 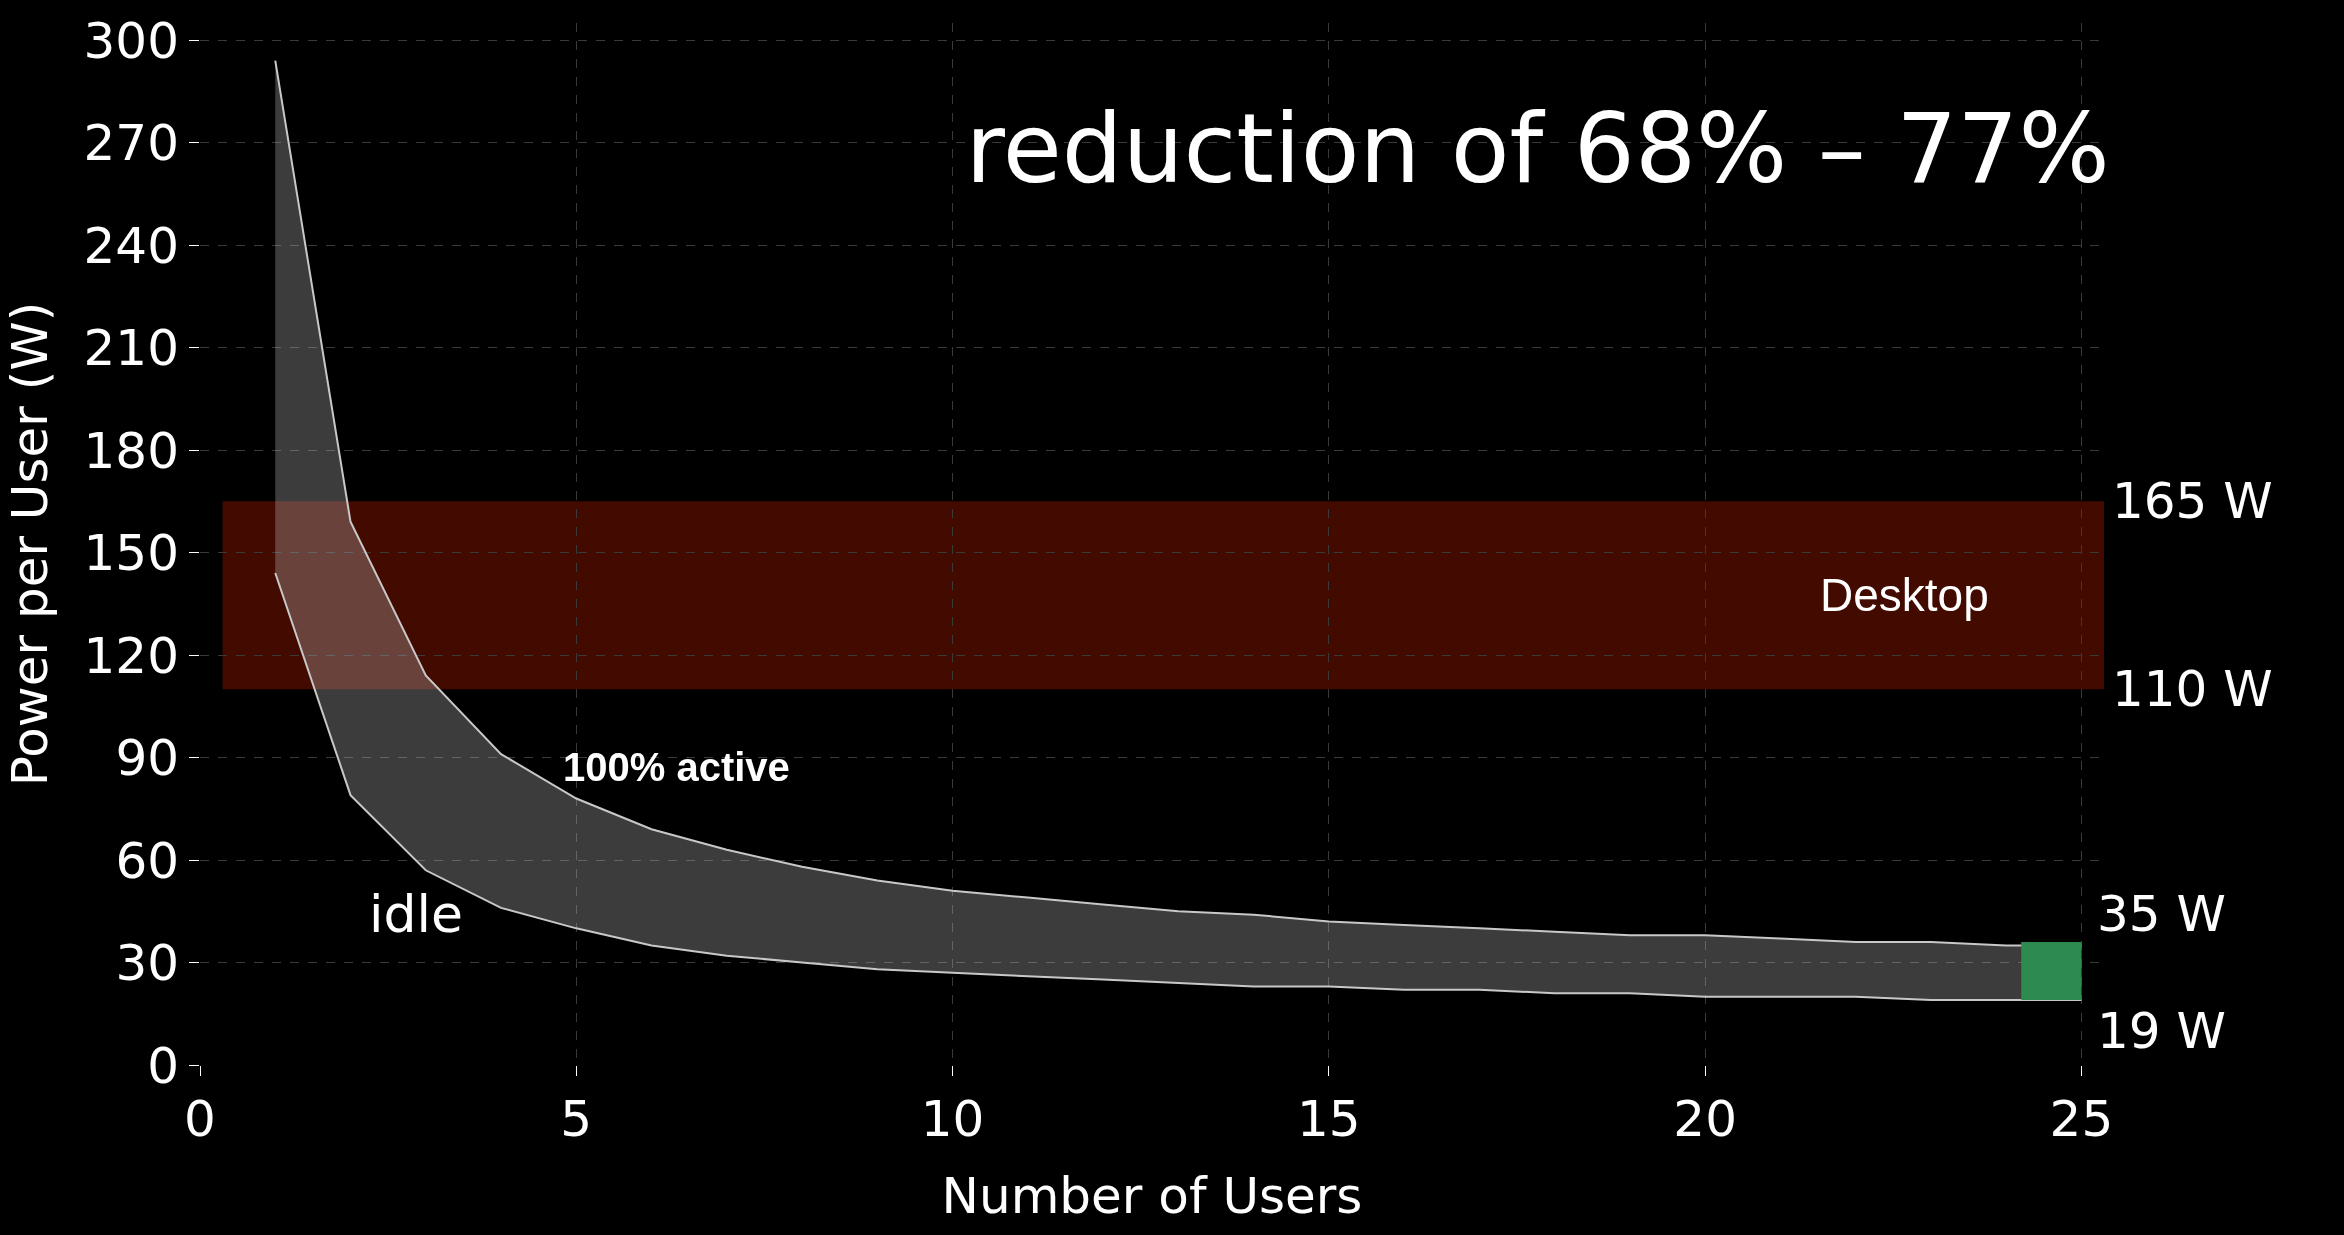 I want to click on y-tick-label: 210, so click(x=131, y=348).